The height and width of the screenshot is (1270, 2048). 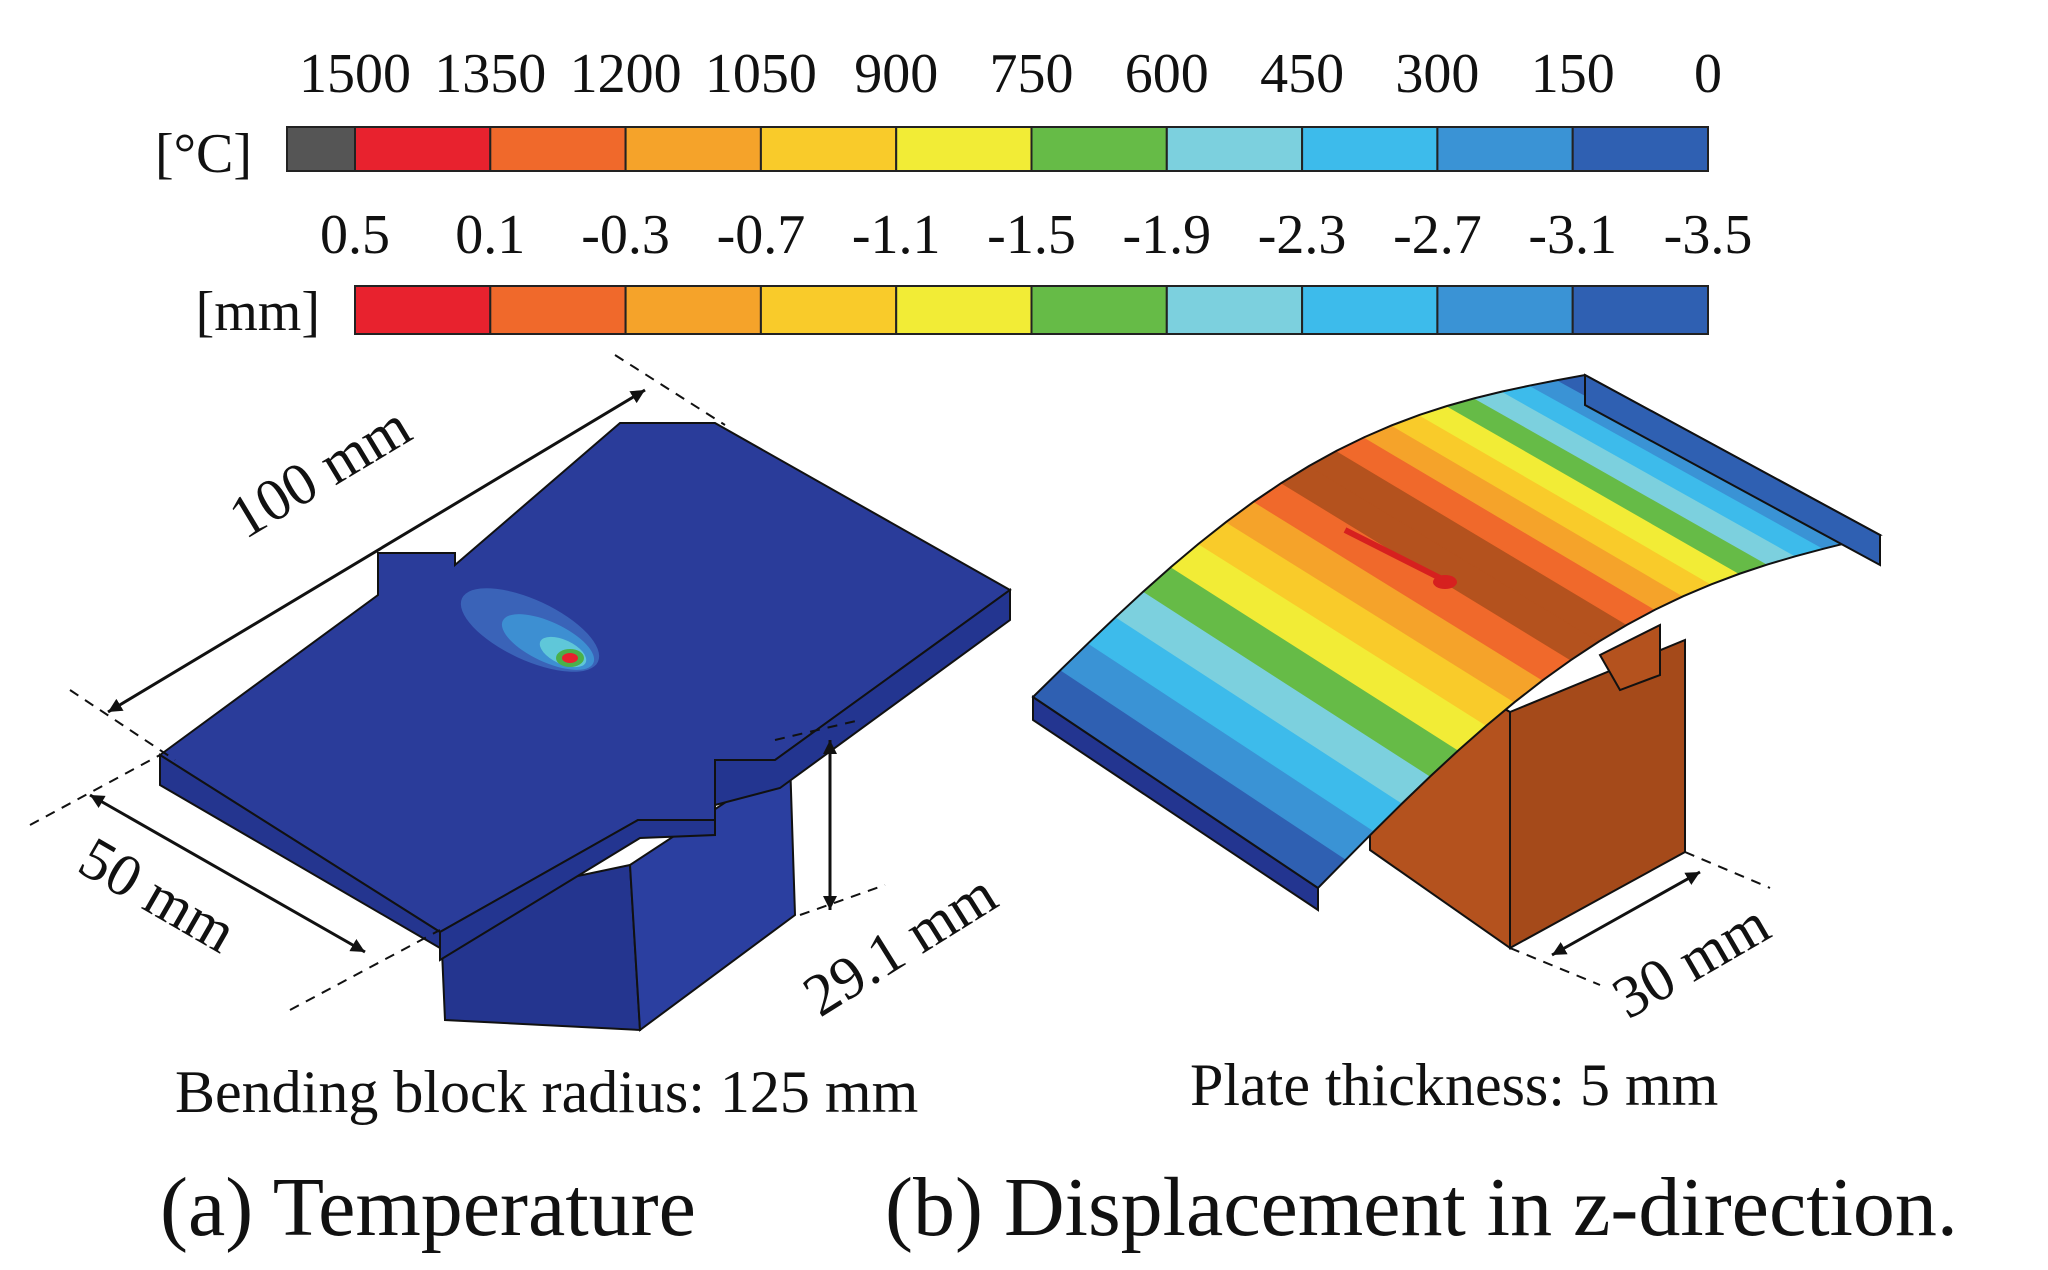 I want to click on temperature-colorbar-tick-label: 750, so click(x=1032, y=74).